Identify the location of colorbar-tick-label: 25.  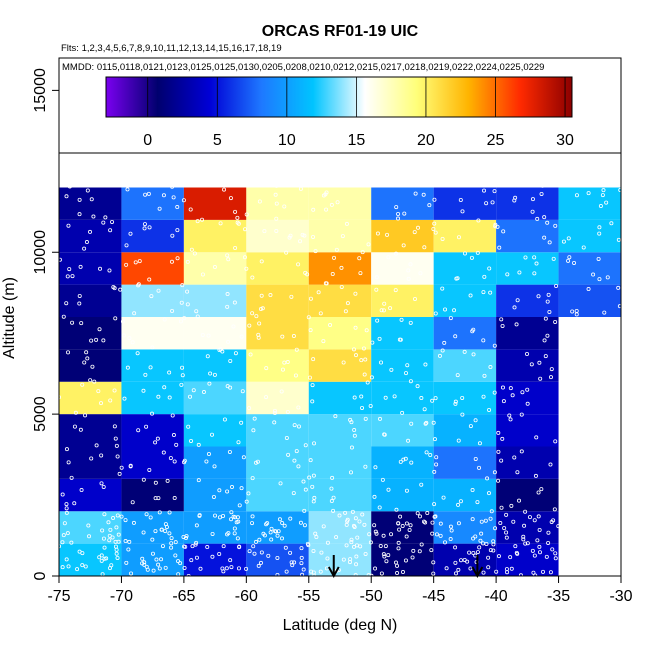
(496, 140).